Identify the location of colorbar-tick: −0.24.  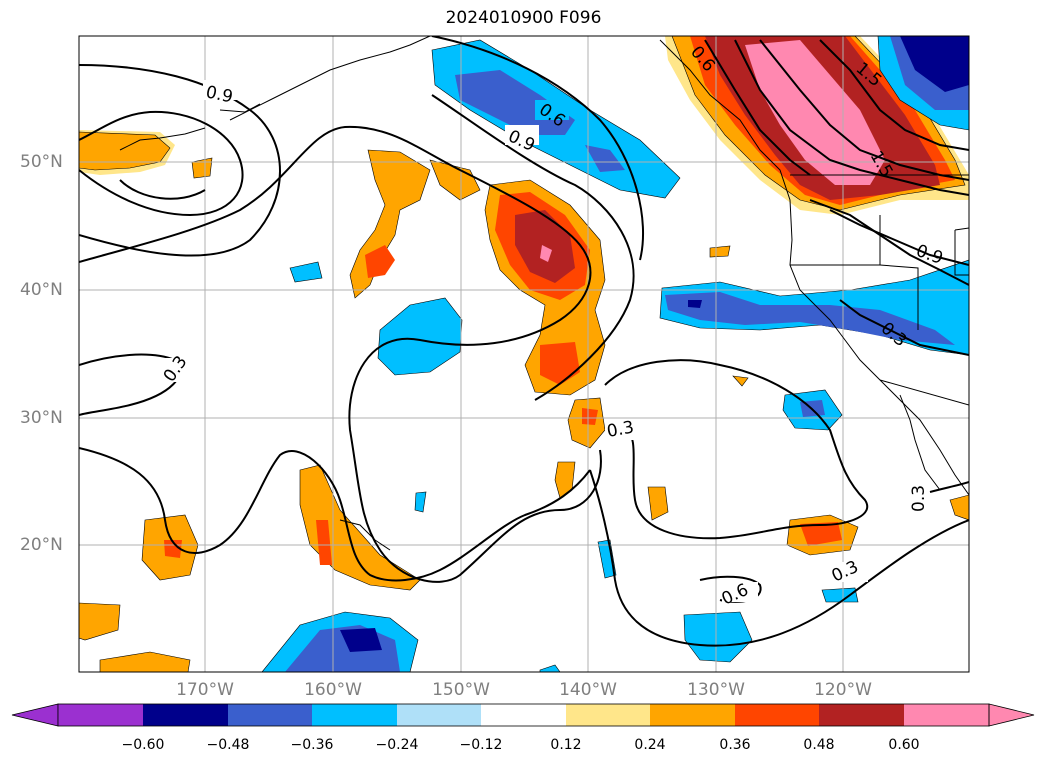
(397, 745).